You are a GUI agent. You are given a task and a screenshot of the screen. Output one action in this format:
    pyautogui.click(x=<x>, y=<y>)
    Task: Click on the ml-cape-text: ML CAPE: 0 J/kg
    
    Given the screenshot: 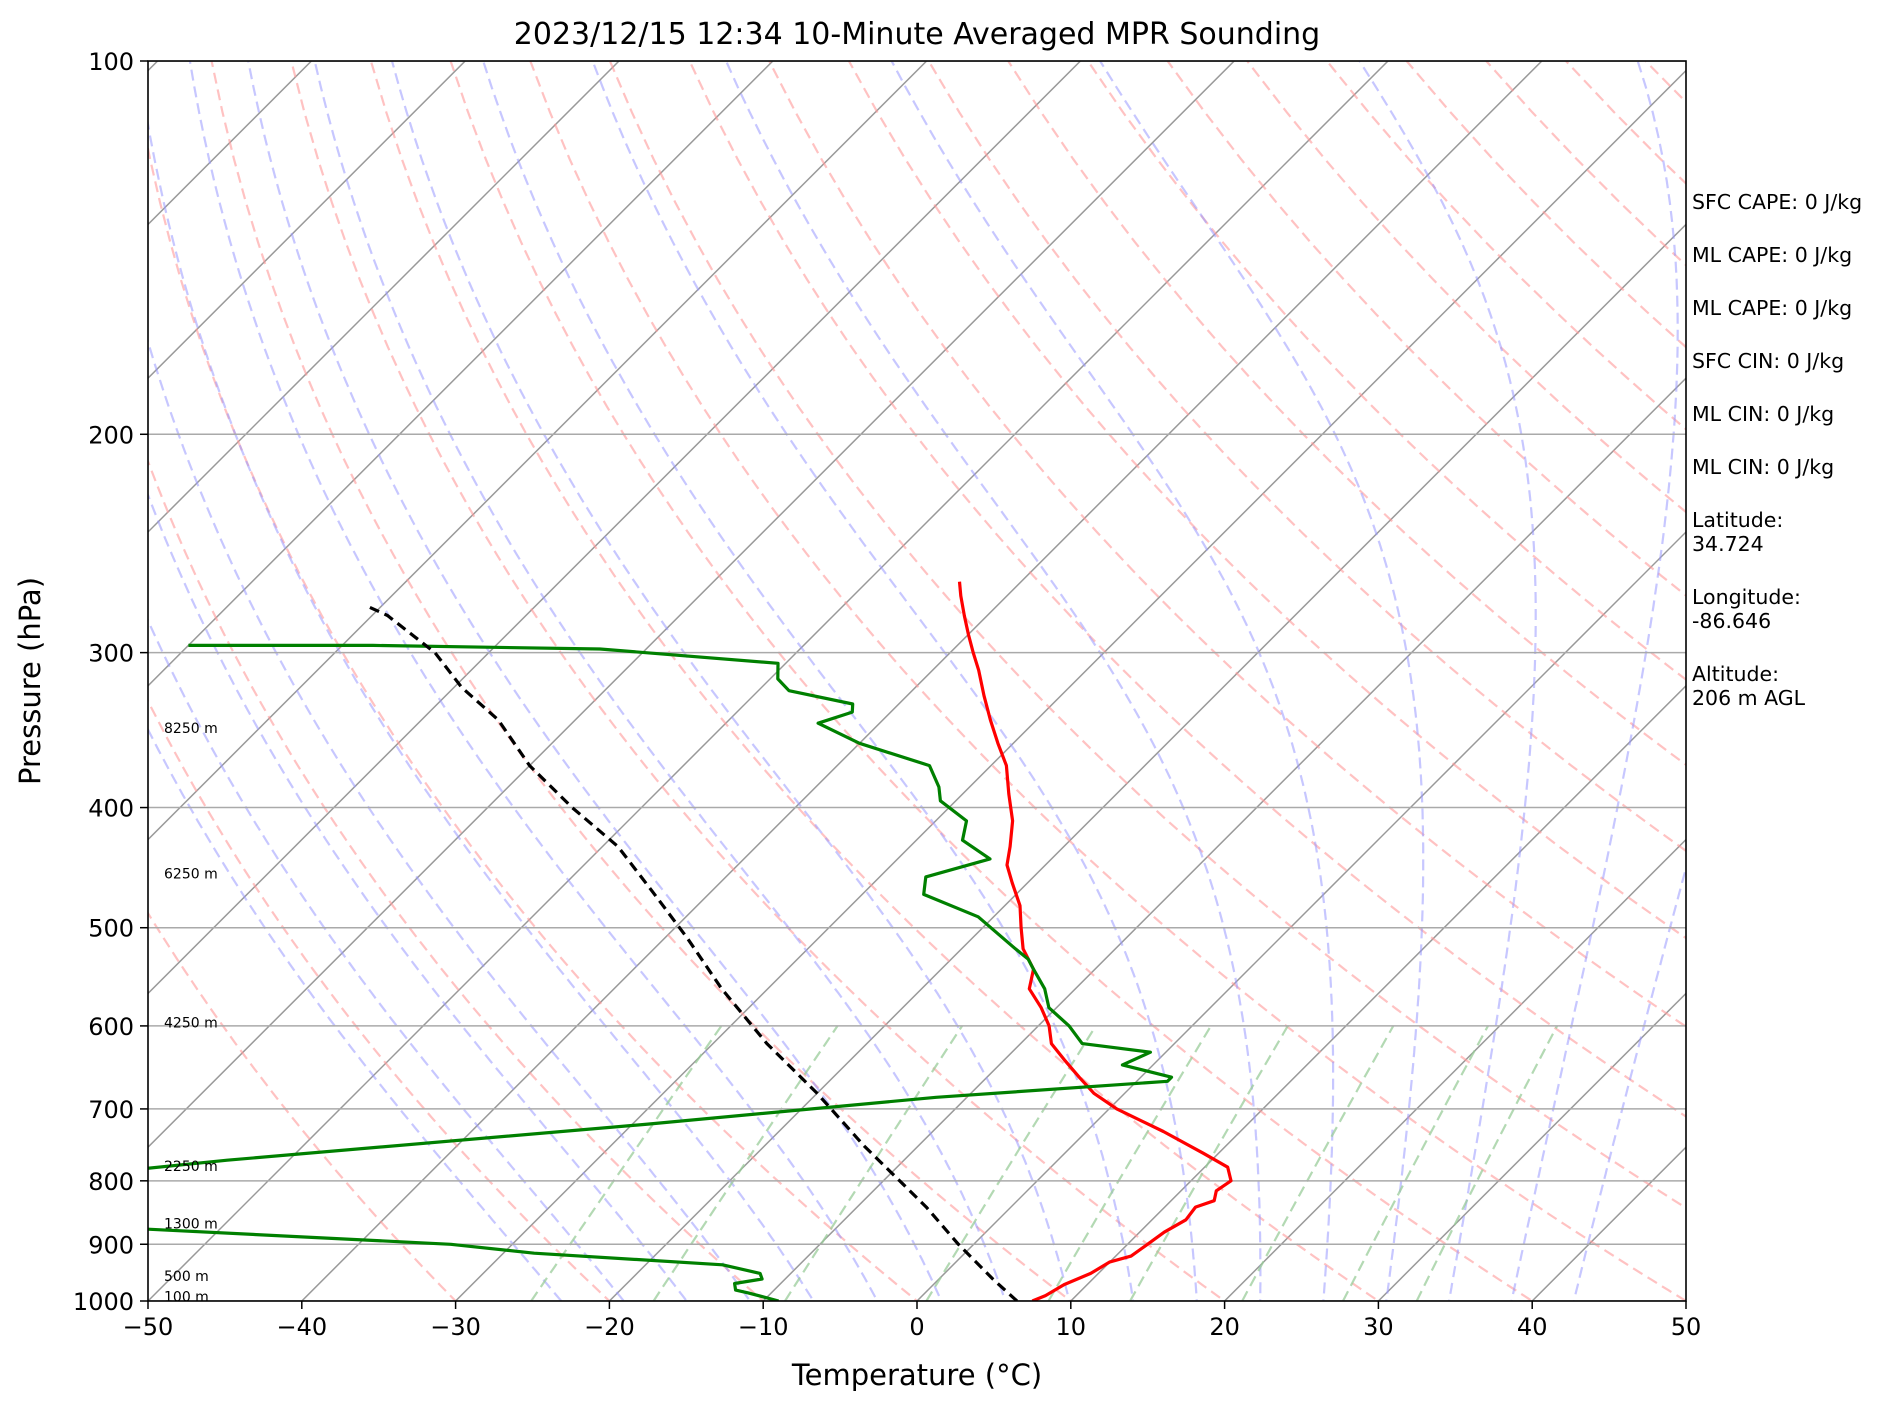 What is the action you would take?
    pyautogui.click(x=1772, y=255)
    